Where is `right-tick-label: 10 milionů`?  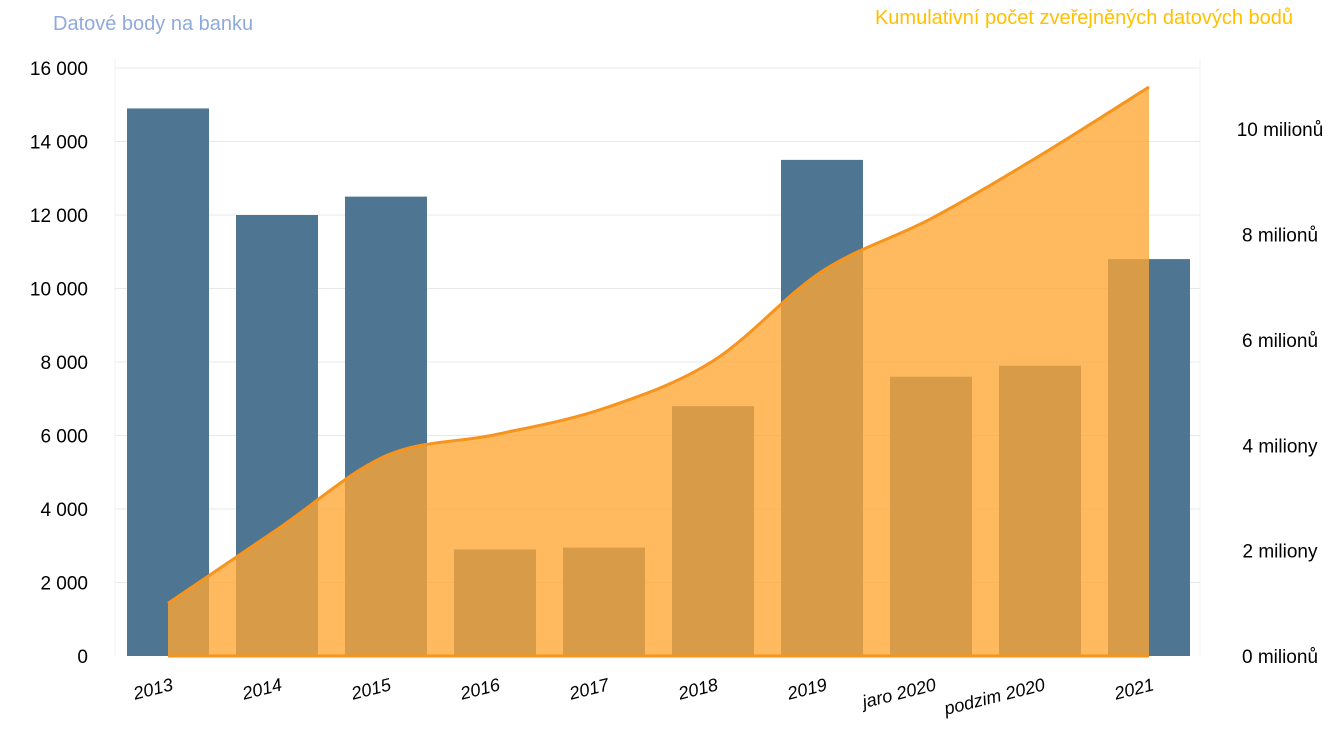 right-tick-label: 10 milionů is located at coordinates (1280, 130).